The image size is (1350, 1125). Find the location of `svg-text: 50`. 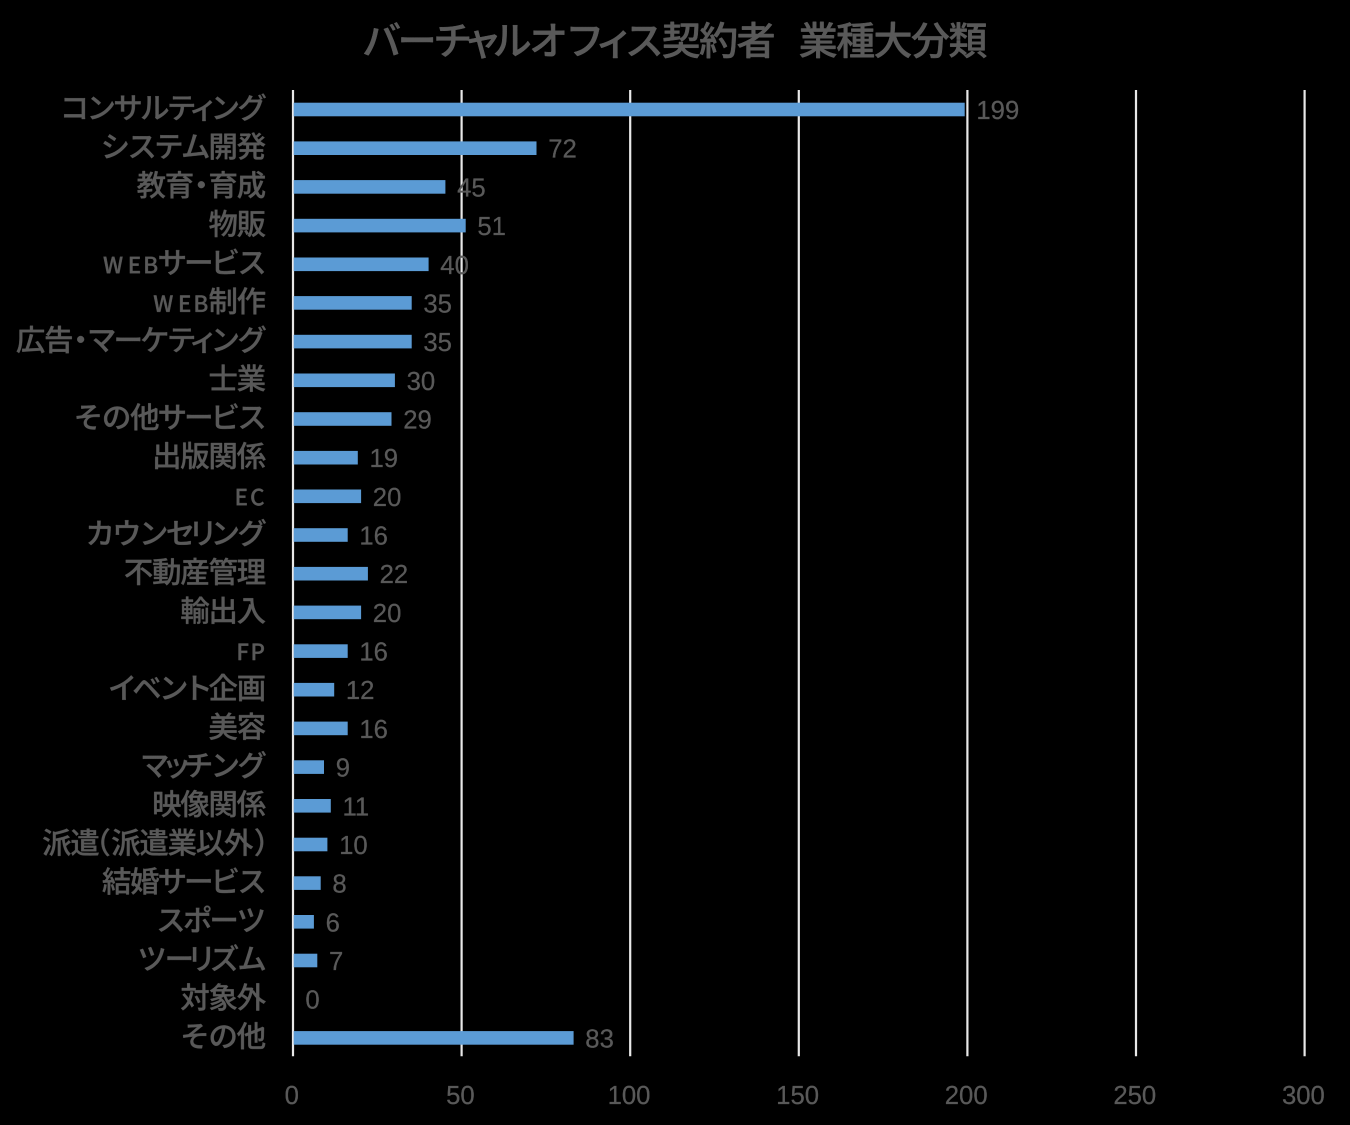

svg-text: 50 is located at coordinates (460, 1096).